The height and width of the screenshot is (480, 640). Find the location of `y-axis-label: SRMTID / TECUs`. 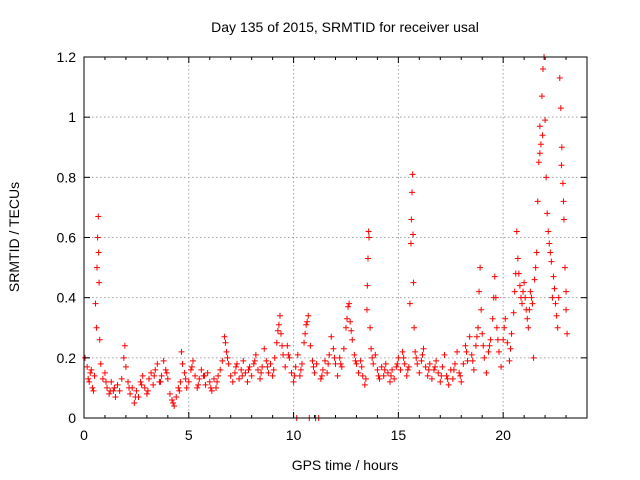

y-axis-label: SRMTID / TECUs is located at coordinates (14, 237).